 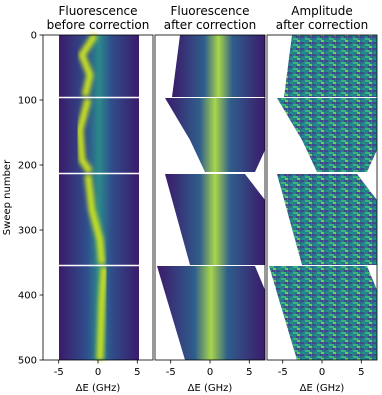 I want to click on y-axis-label: Sweep number, so click(x=7, y=197).